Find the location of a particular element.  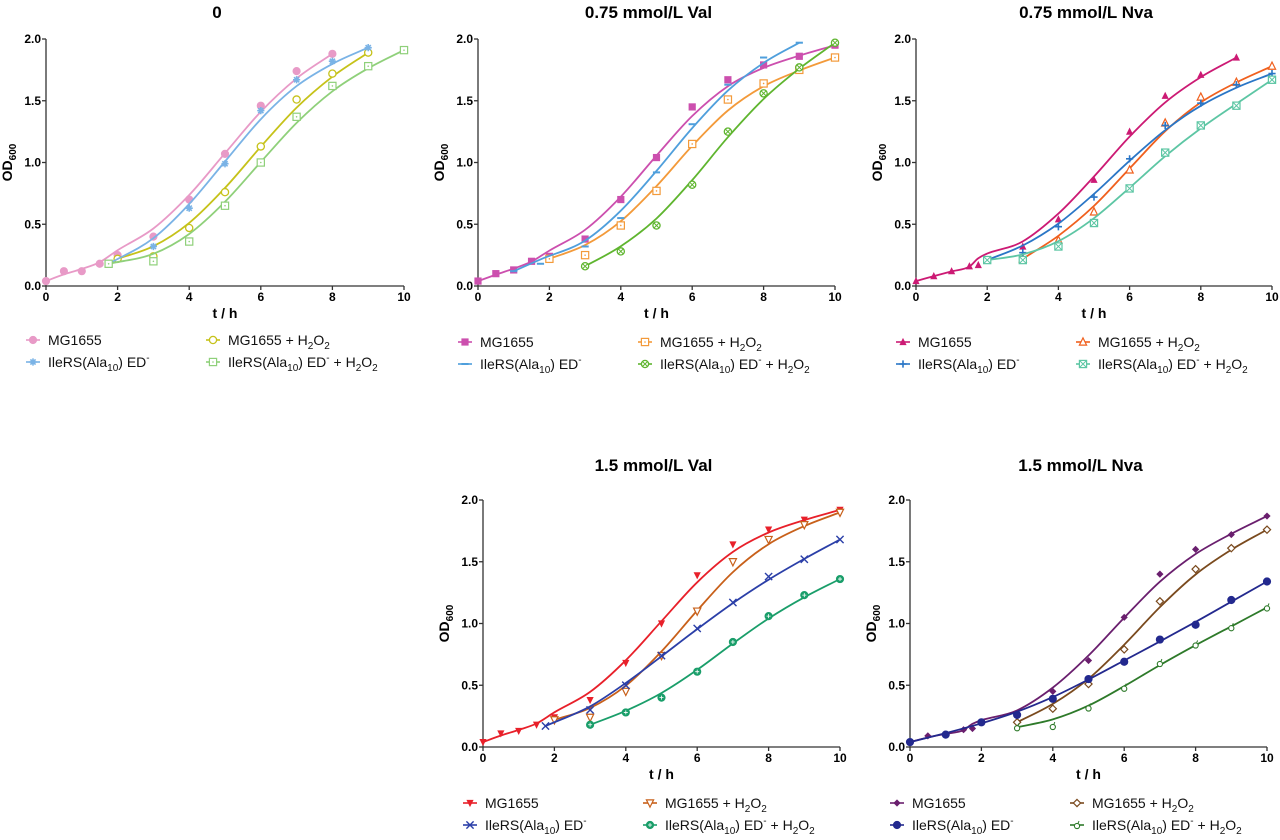

axes-frame is located at coordinates (1093, 163).